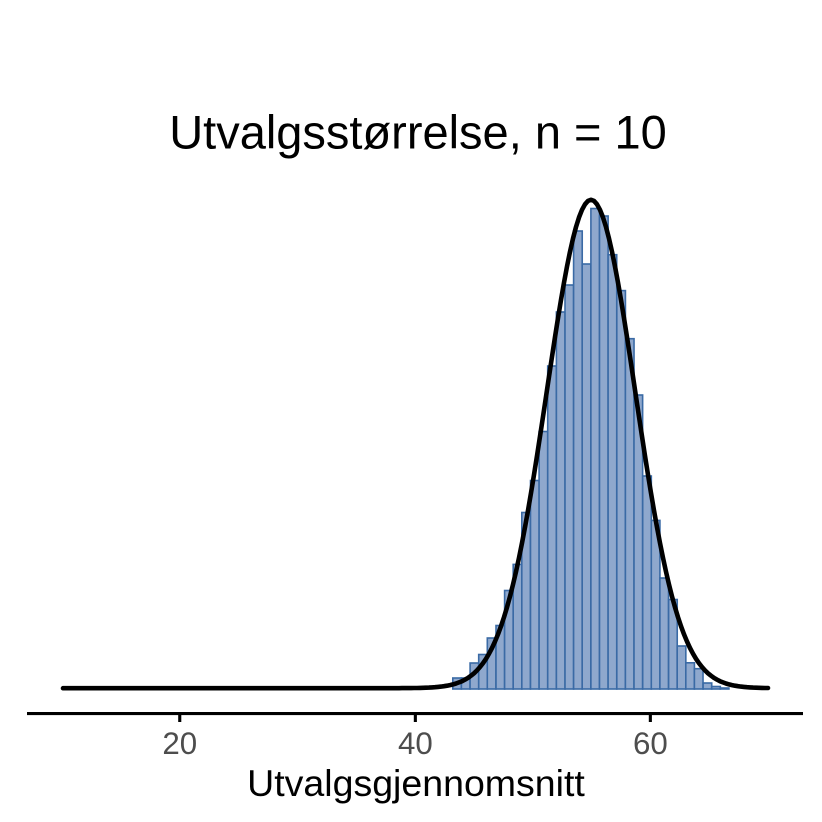  What do you see at coordinates (415, 743) in the screenshot?
I see `svg-text: 40` at bounding box center [415, 743].